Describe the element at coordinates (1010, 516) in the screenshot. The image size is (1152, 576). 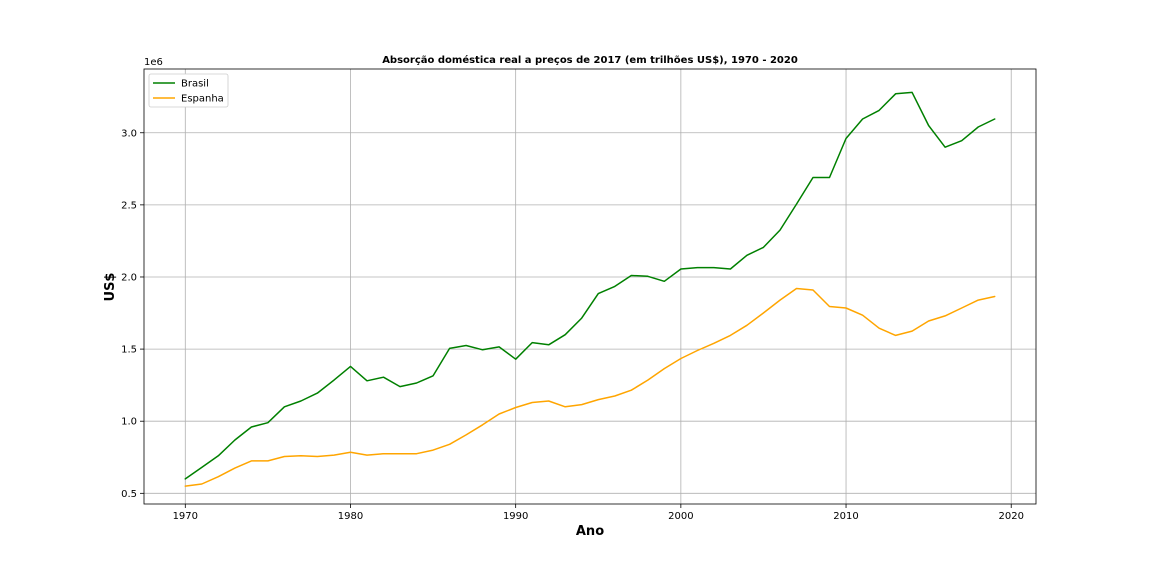
I see `x-tick-label: 2020` at that location.